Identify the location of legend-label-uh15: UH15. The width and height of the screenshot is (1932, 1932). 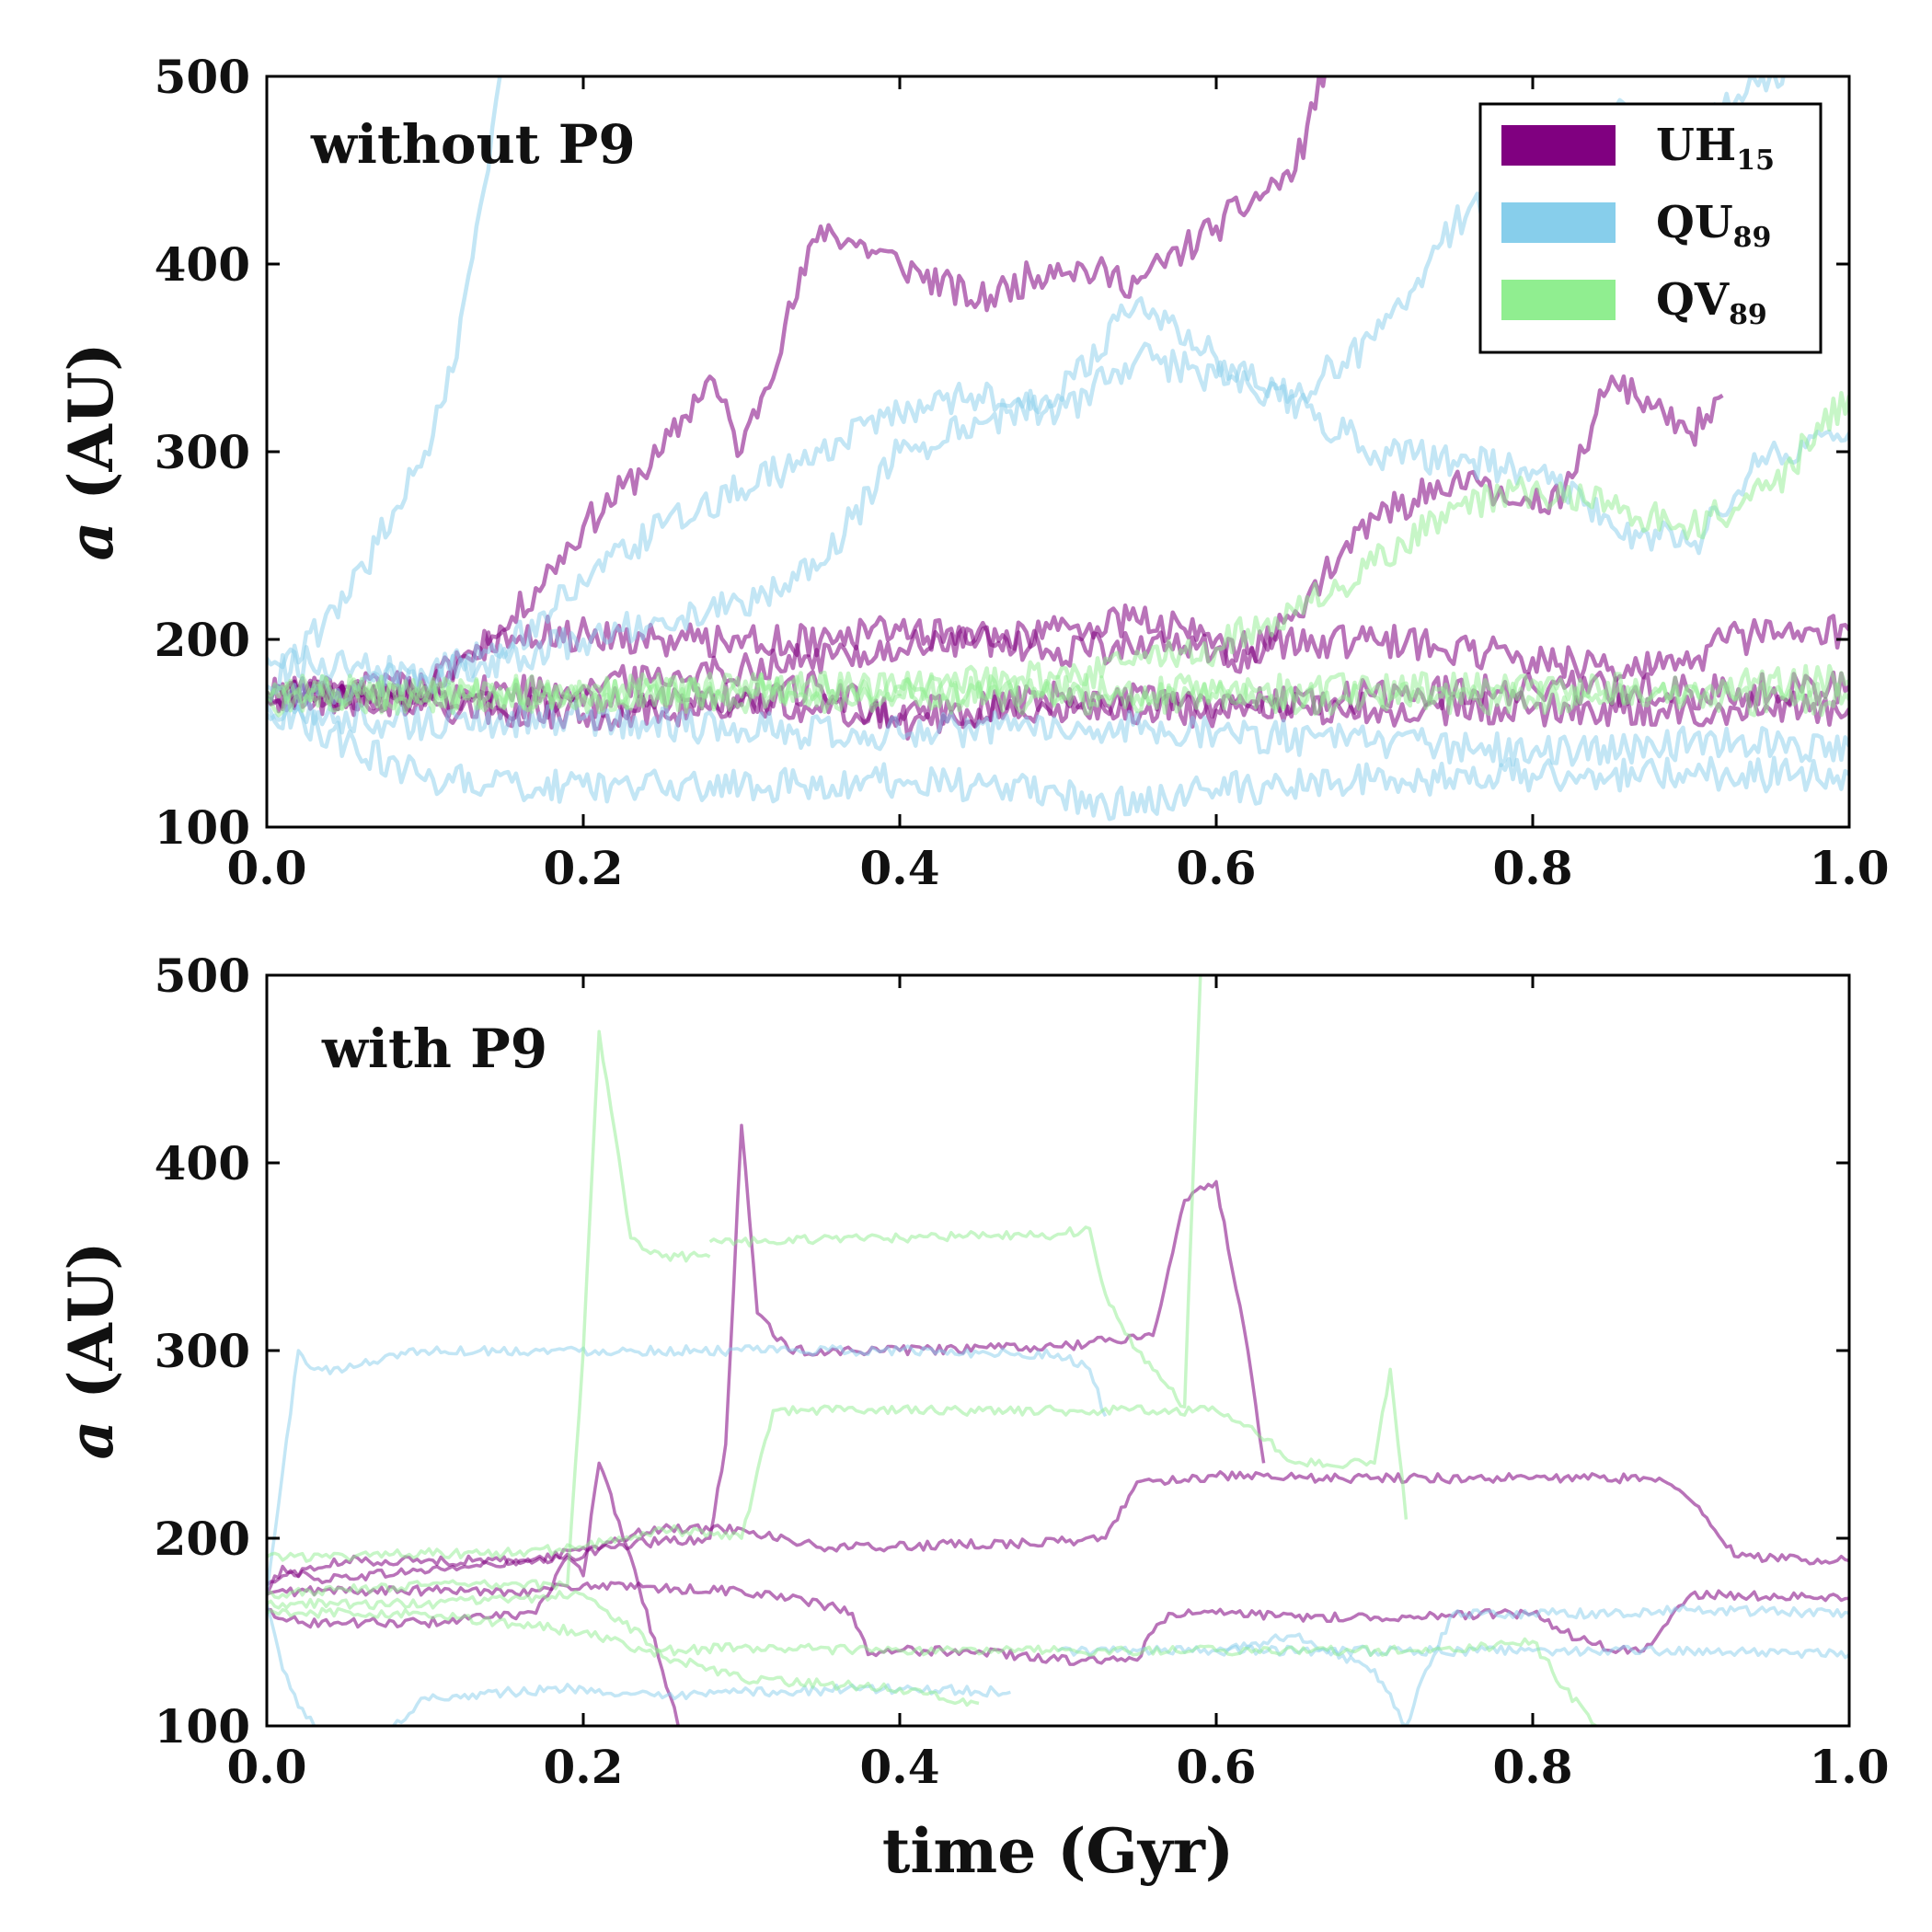
(1715, 148).